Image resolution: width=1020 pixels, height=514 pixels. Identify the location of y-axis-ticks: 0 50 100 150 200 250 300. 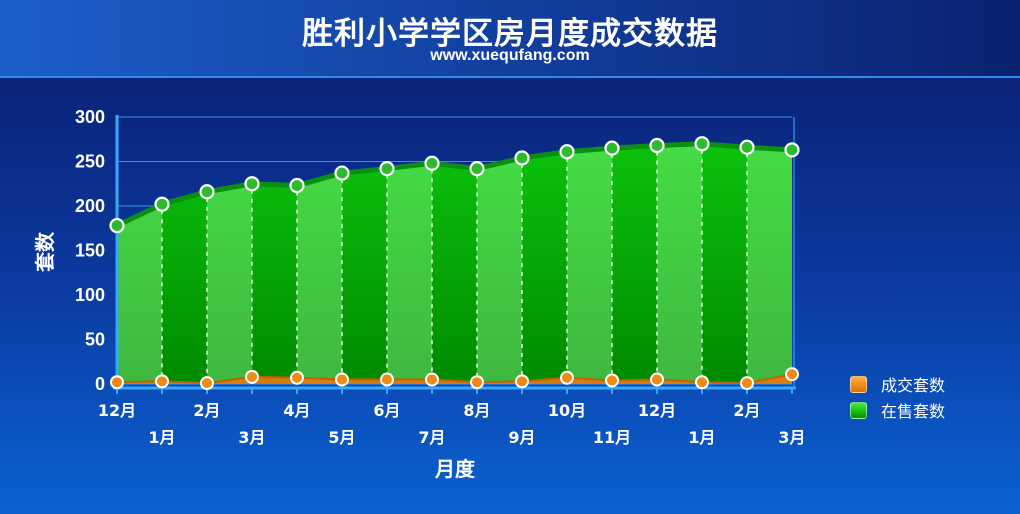
(90, 250).